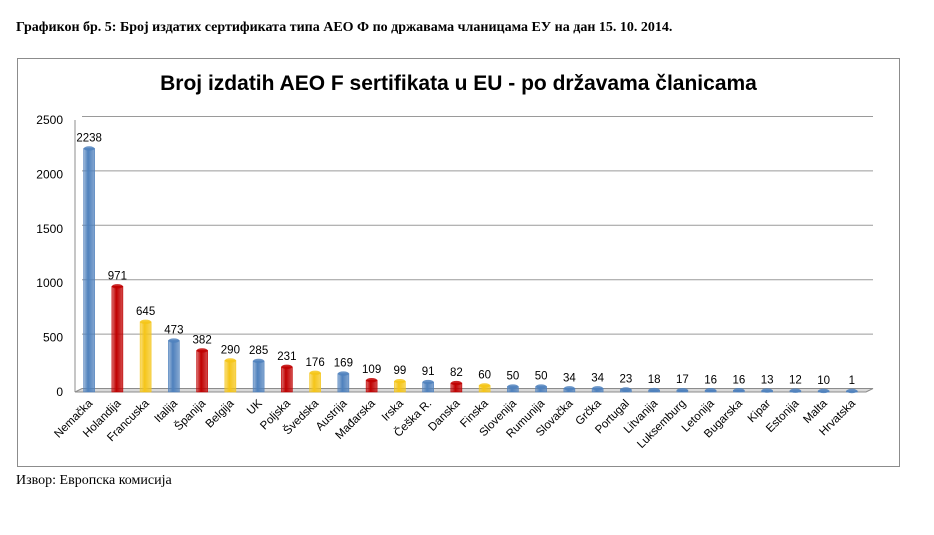 The height and width of the screenshot is (535, 934). Describe the element at coordinates (49, 174) in the screenshot. I see `y-tick-label: 2000` at that location.